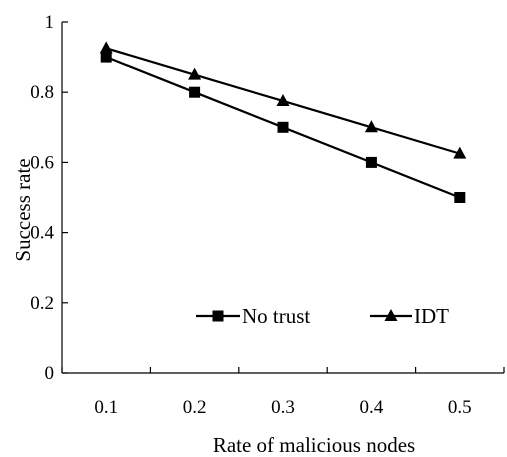 This screenshot has width=507, height=457. I want to click on x-axis-title: Rate of malicious nodes, so click(314, 445).